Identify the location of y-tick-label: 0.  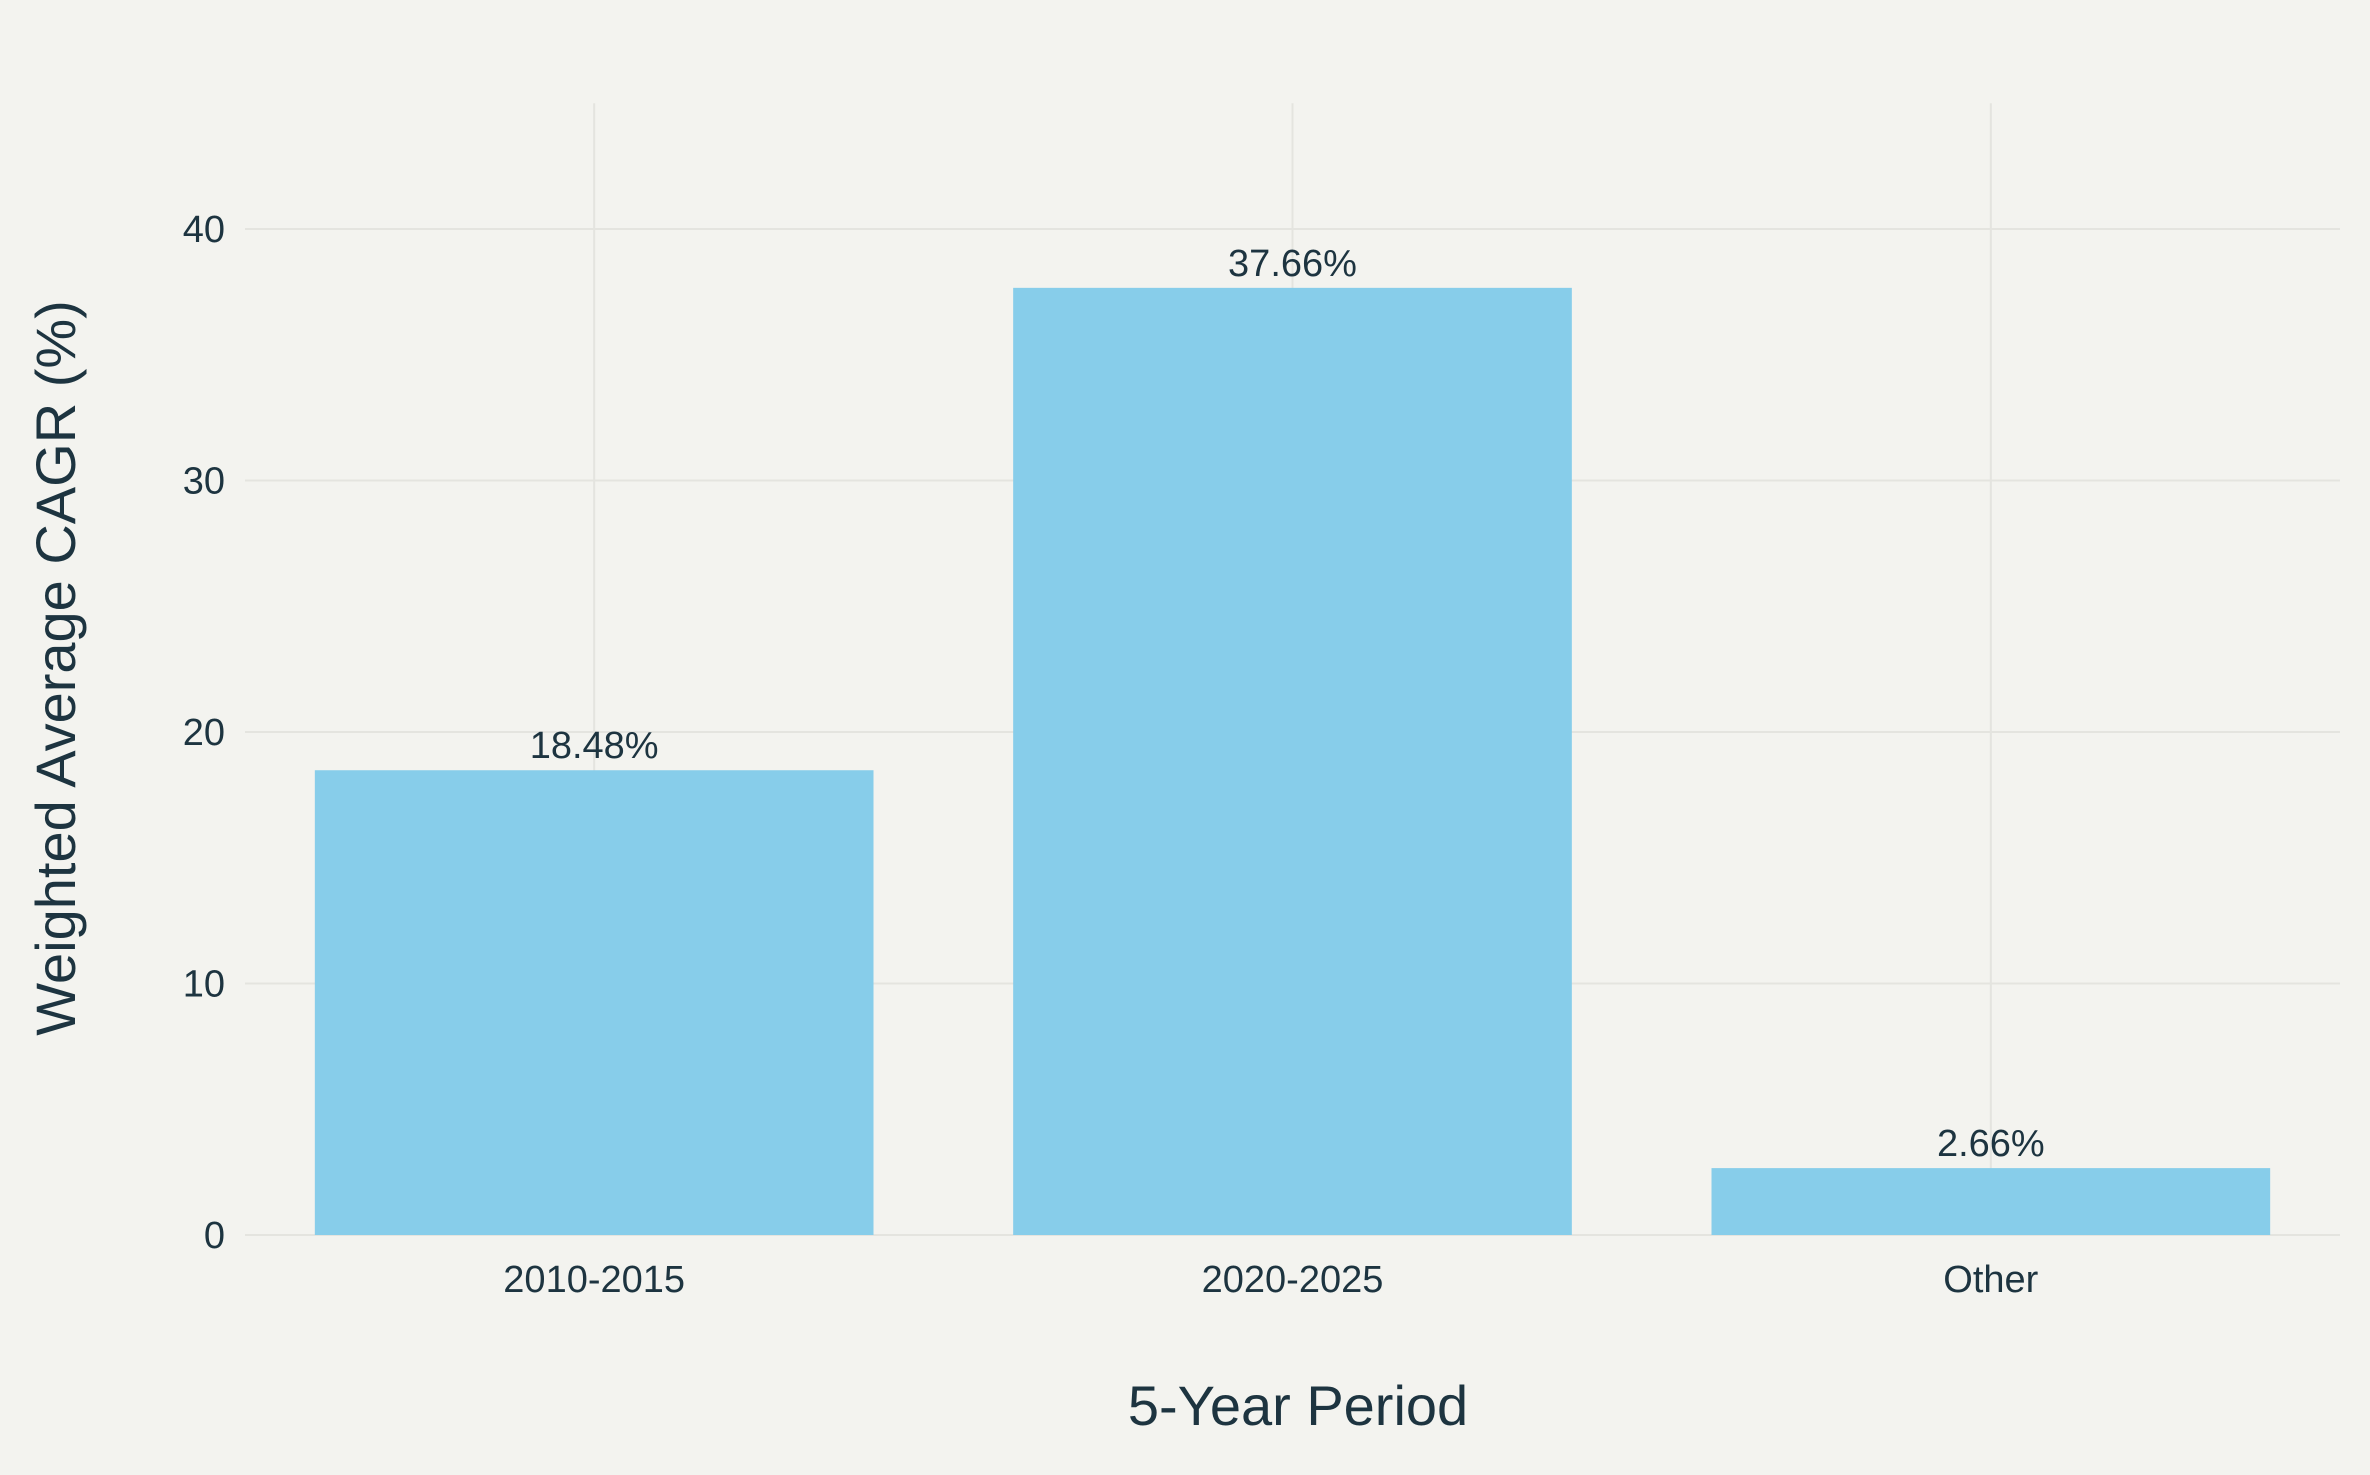
(214, 1236).